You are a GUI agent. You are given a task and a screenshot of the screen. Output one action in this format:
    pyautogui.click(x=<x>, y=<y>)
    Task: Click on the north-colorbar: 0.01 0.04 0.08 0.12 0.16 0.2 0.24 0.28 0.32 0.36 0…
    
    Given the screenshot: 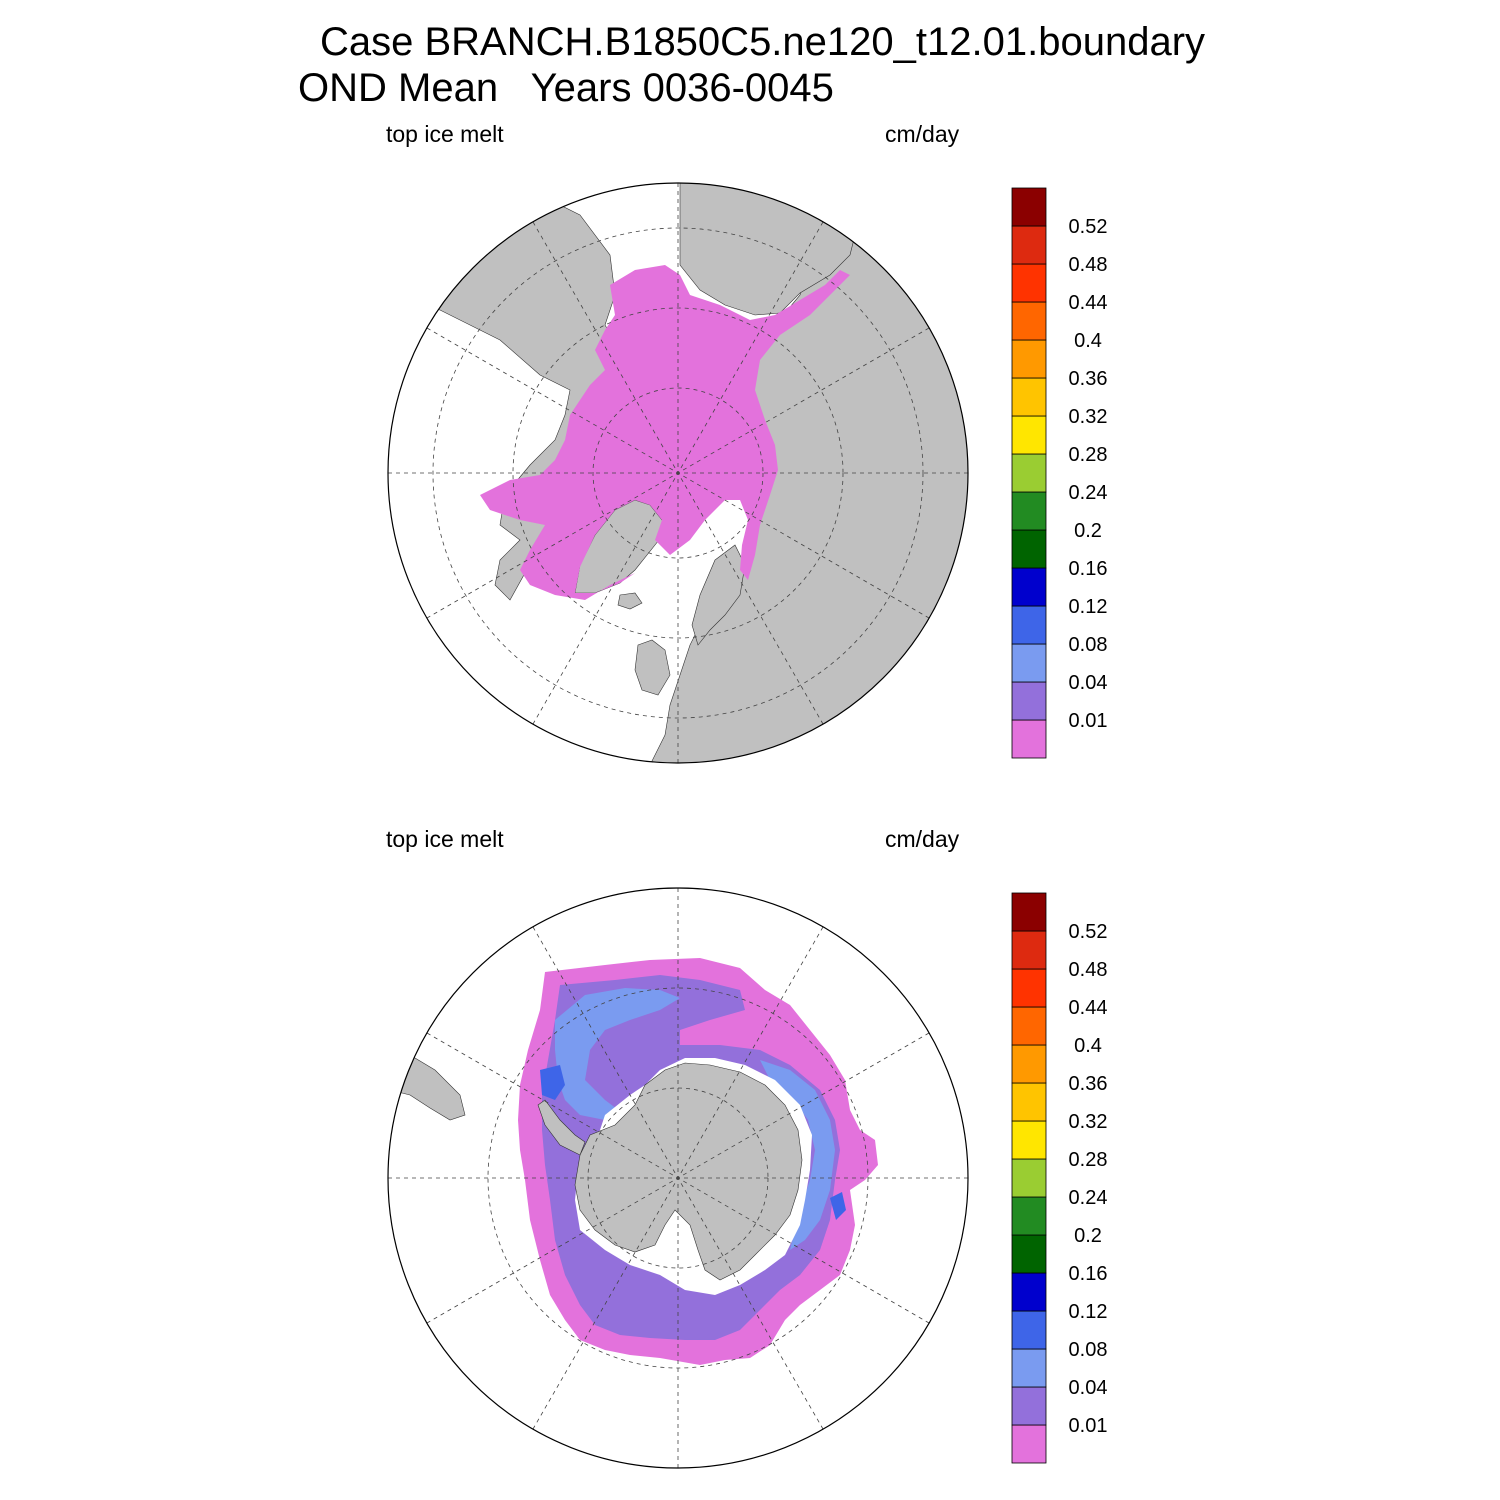 What is the action you would take?
    pyautogui.click(x=1059, y=473)
    